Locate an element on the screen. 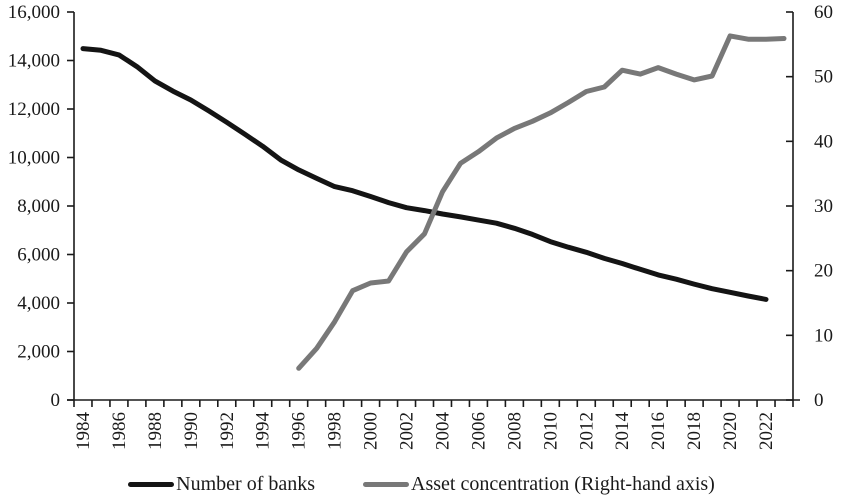  left-y-tick-label: 10,000 is located at coordinates (34, 158).